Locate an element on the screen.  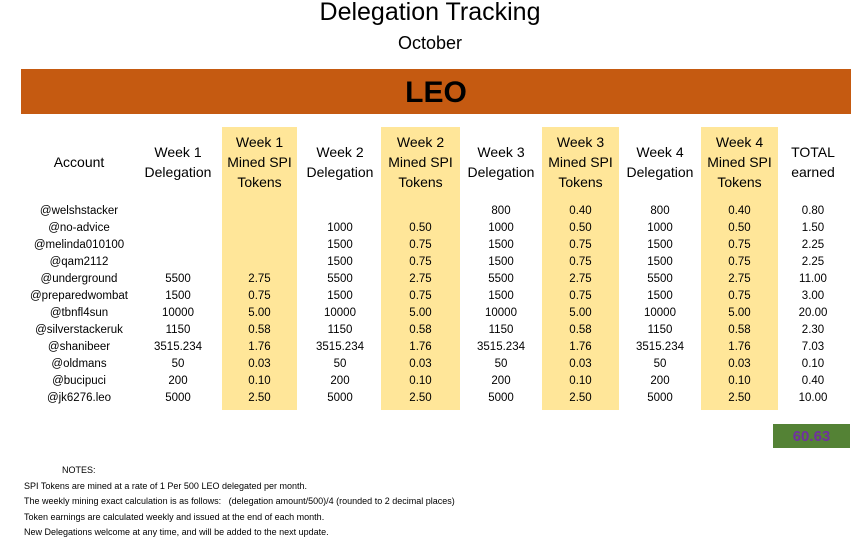
cell-week4-delegation: 1150 is located at coordinates (660, 330).